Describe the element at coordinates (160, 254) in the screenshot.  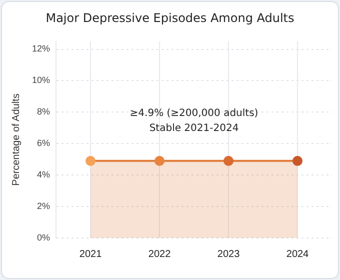
I see `x-tick-label: 2022` at that location.